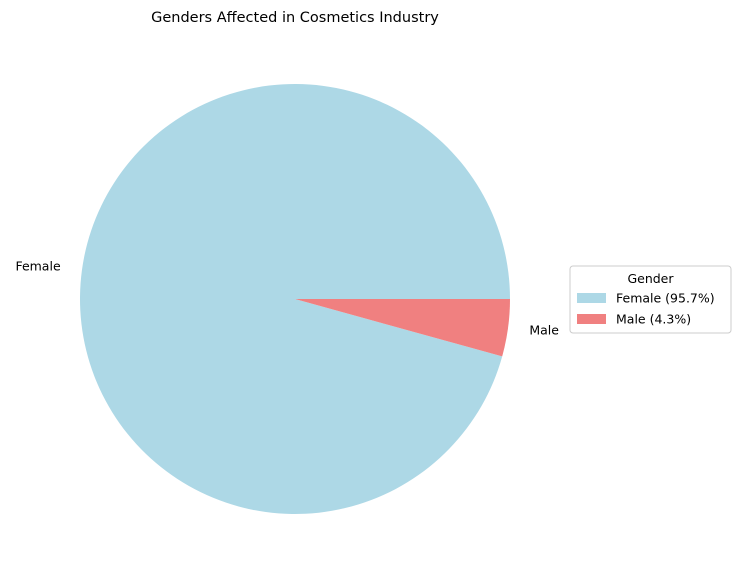 Image resolution: width=741 pixels, height=579 pixels. What do you see at coordinates (650, 278) in the screenshot?
I see `legend-title: Gender` at bounding box center [650, 278].